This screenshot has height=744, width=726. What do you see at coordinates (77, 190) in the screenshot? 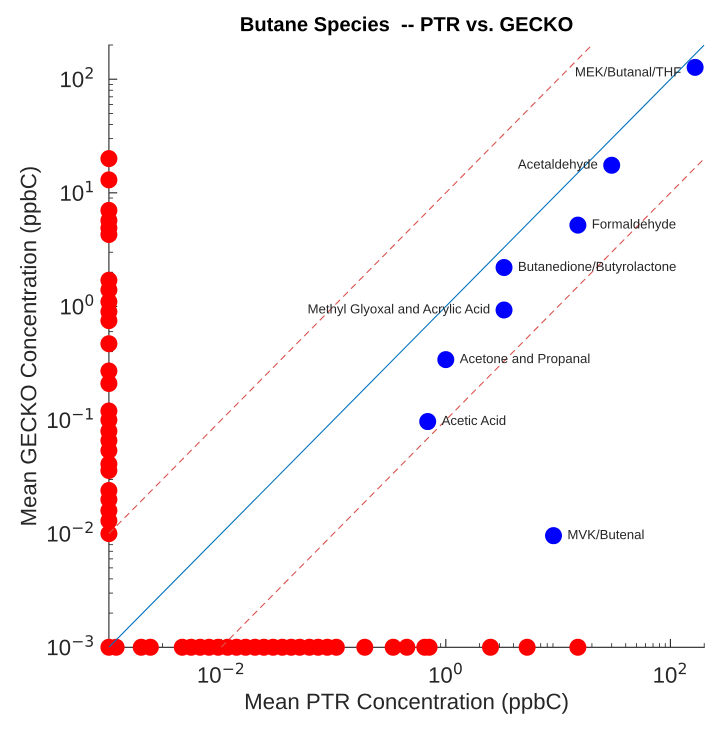
I see `y-tick-label: 10$^{1}$` at bounding box center [77, 190].